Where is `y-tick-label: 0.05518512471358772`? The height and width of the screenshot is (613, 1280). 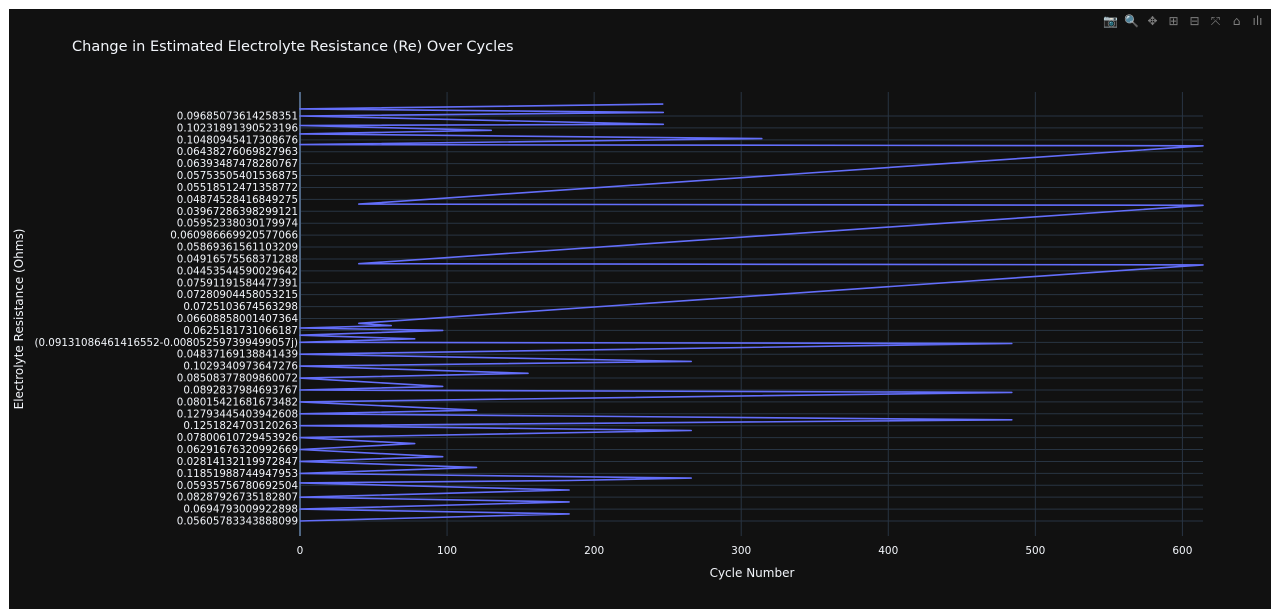 y-tick-label: 0.05518512471358772 is located at coordinates (237, 188).